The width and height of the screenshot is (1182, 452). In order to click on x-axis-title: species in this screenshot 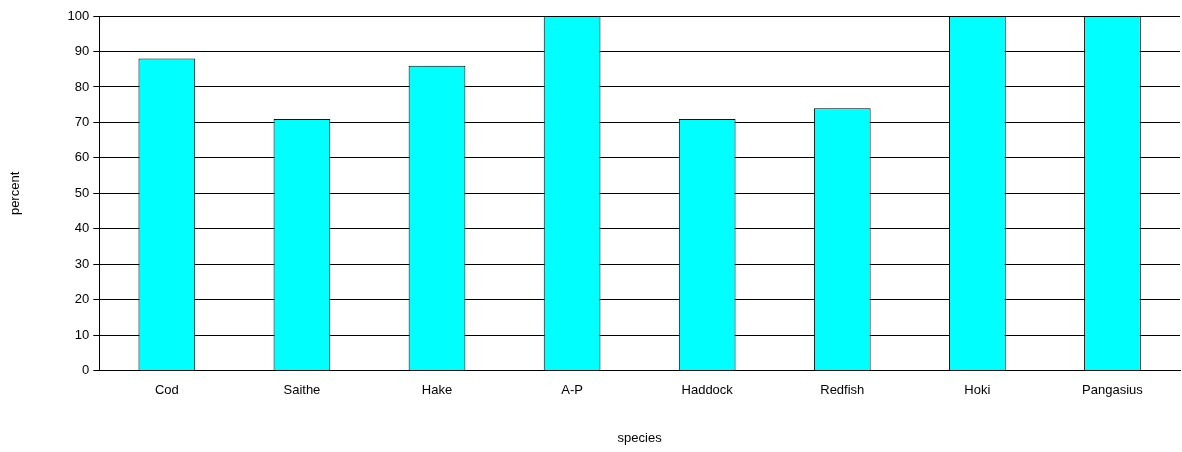, I will do `click(640, 437)`.